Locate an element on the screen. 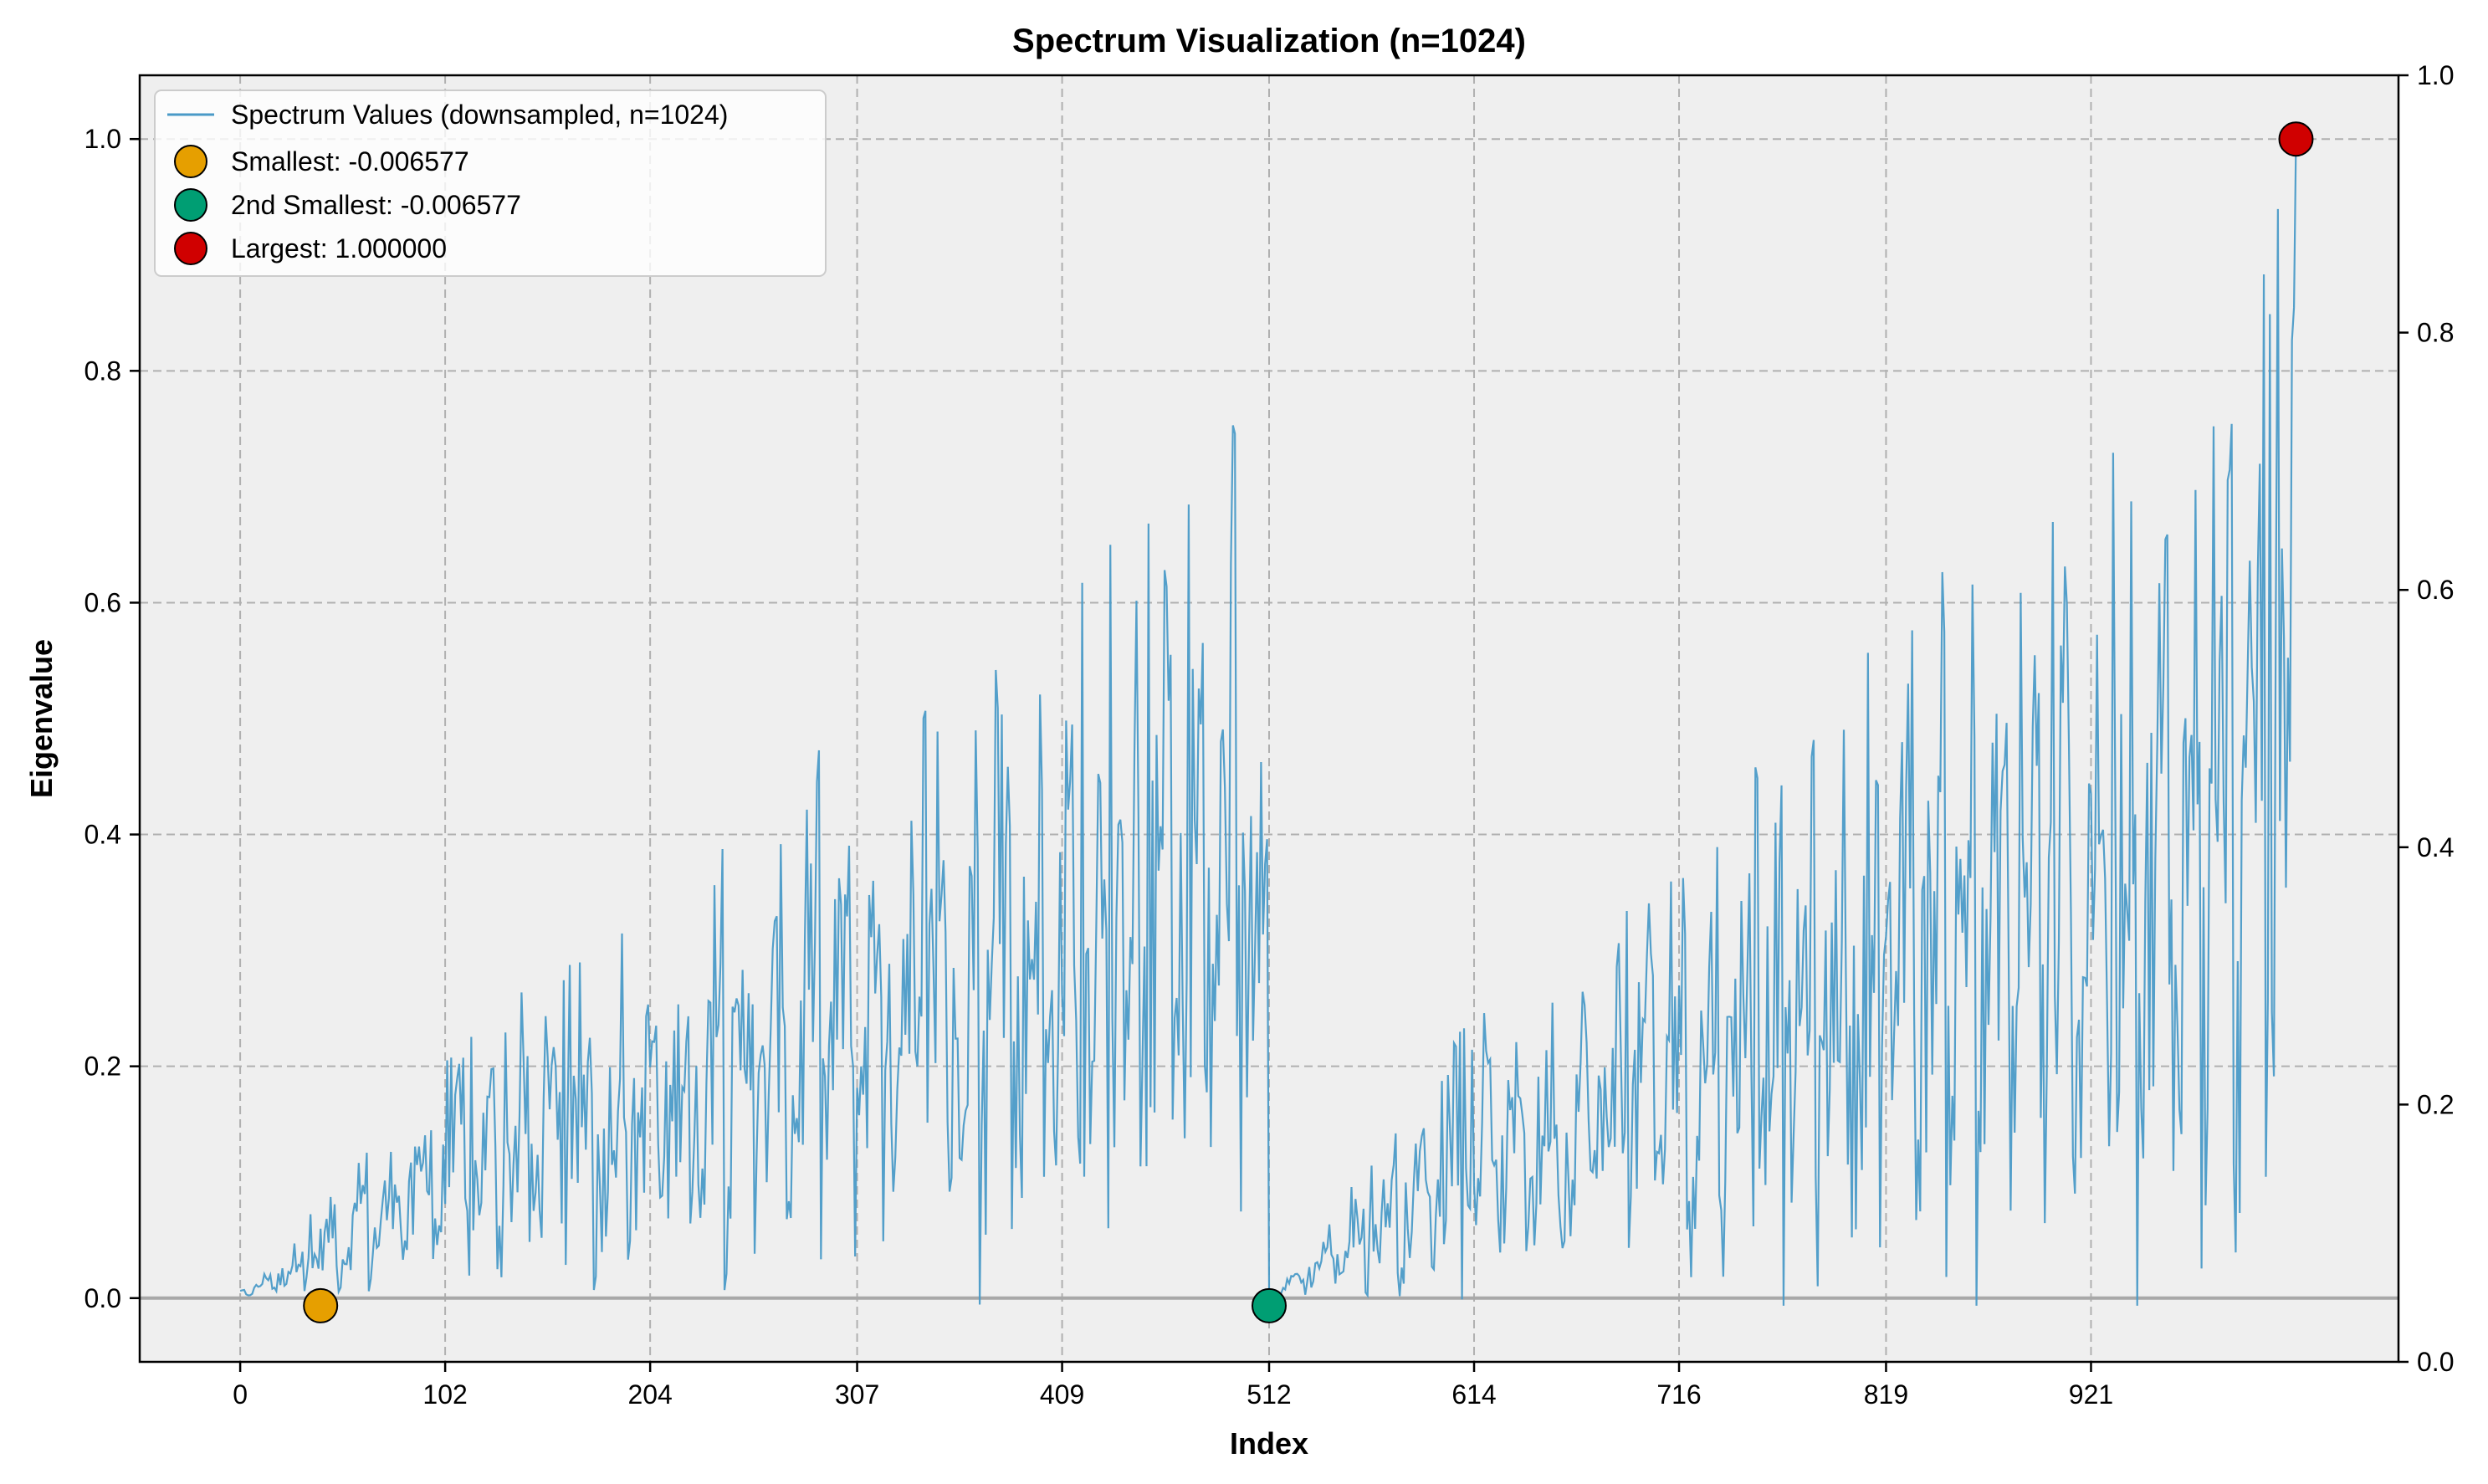  x-tick-label: 614 is located at coordinates (1474, 1394).